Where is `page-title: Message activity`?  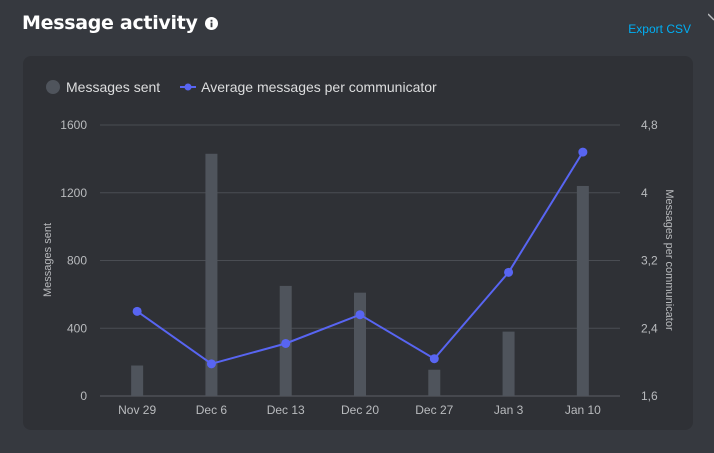 page-title: Message activity is located at coordinates (120, 23).